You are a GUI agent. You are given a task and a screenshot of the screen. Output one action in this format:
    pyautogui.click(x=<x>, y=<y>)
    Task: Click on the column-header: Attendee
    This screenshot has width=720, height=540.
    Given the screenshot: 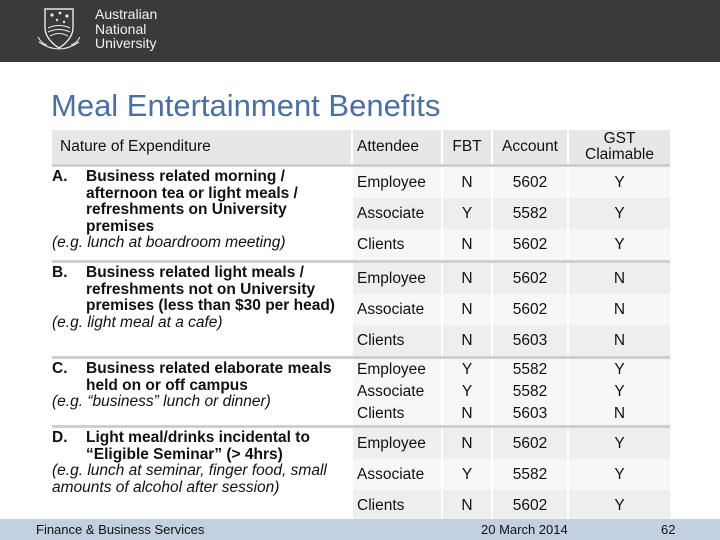 What is the action you would take?
    pyautogui.click(x=396, y=148)
    